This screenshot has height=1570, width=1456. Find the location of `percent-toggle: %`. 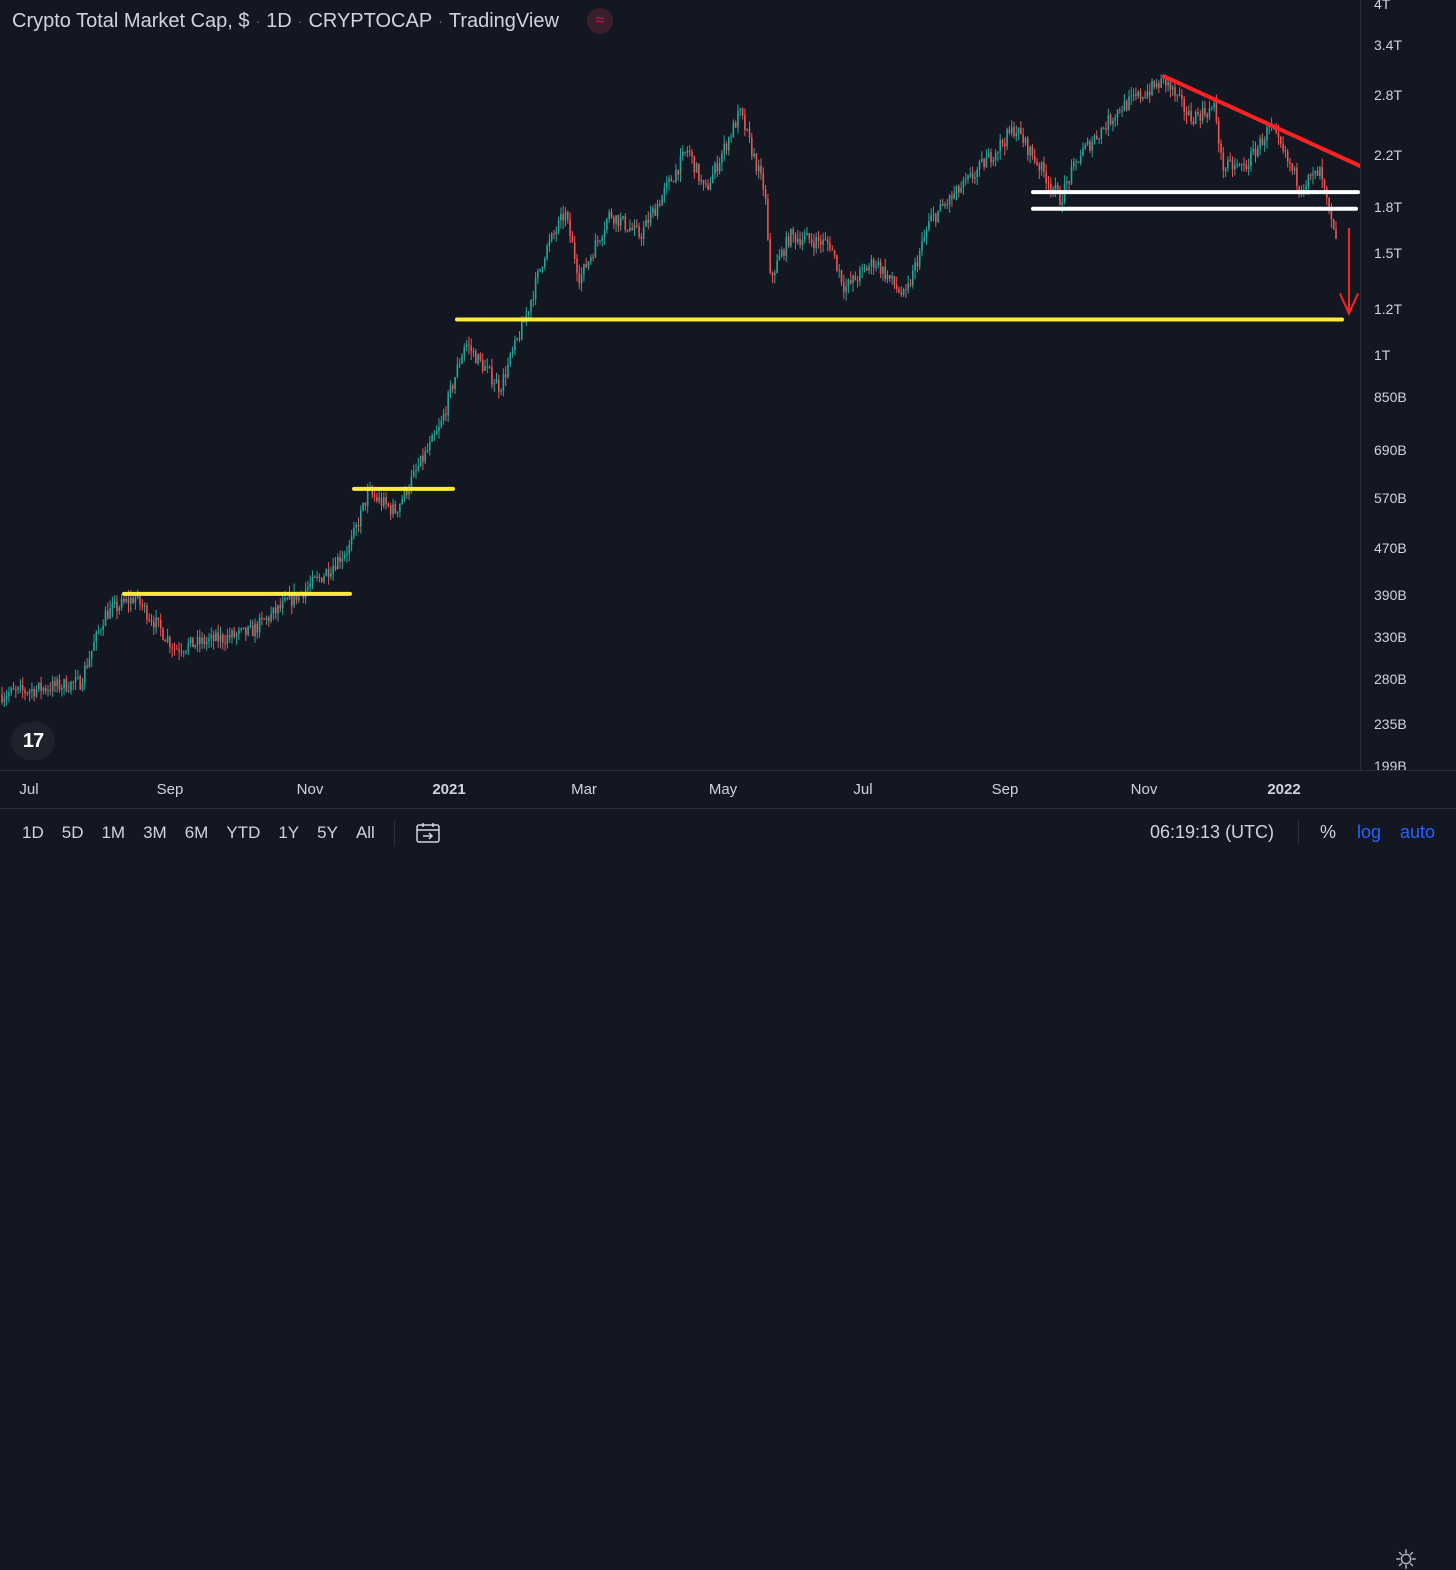

percent-toggle: % is located at coordinates (1328, 832).